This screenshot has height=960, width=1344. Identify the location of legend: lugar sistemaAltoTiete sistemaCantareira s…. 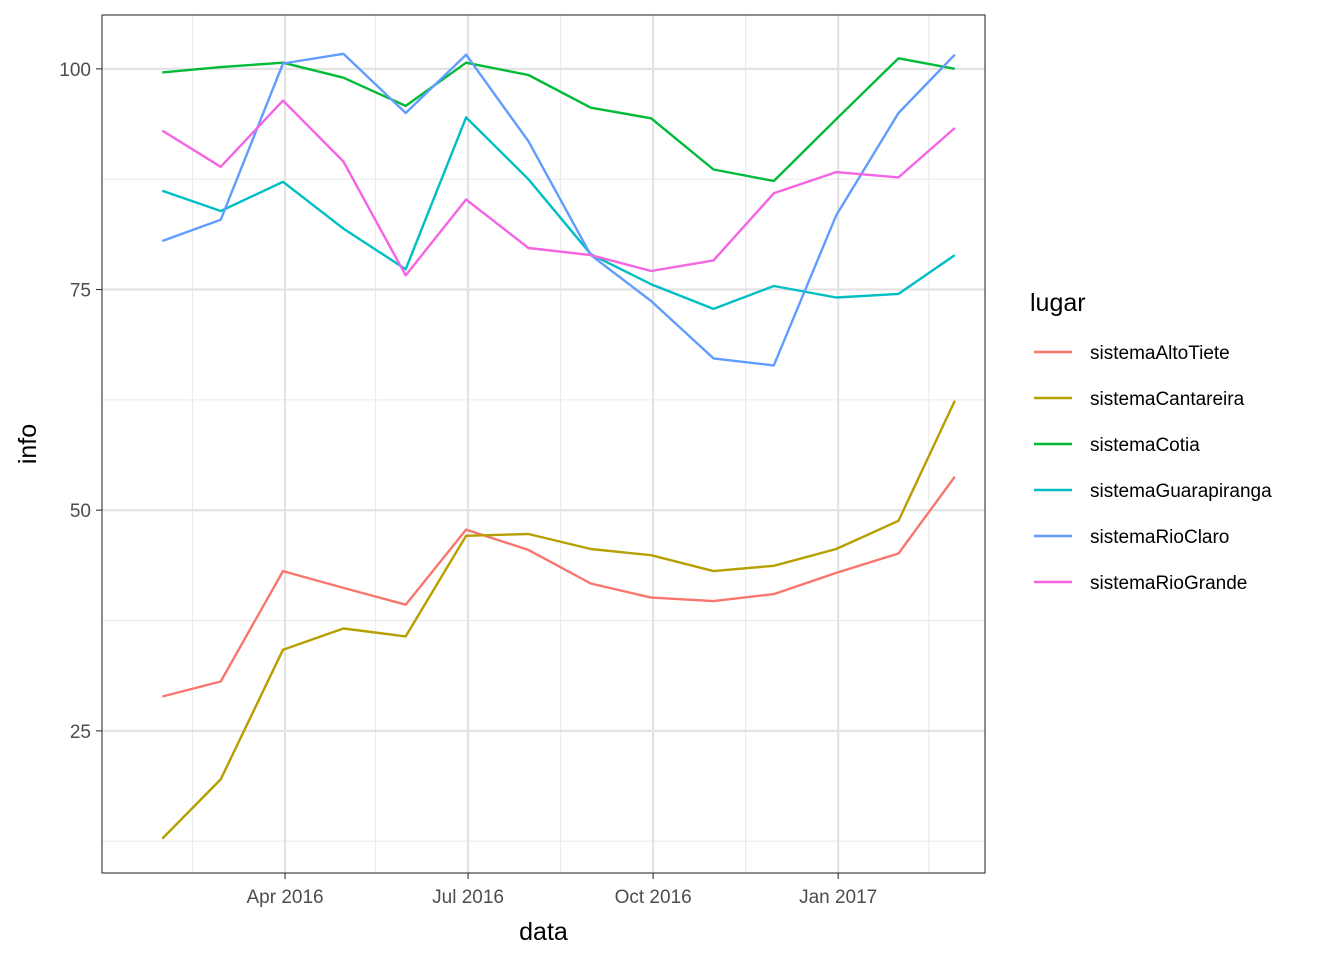
(1151, 441).